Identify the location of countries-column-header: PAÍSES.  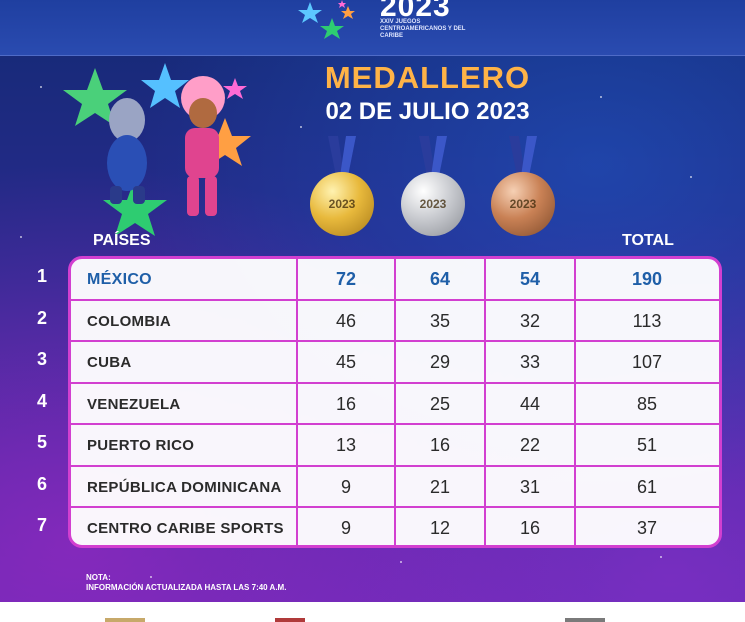
(122, 240).